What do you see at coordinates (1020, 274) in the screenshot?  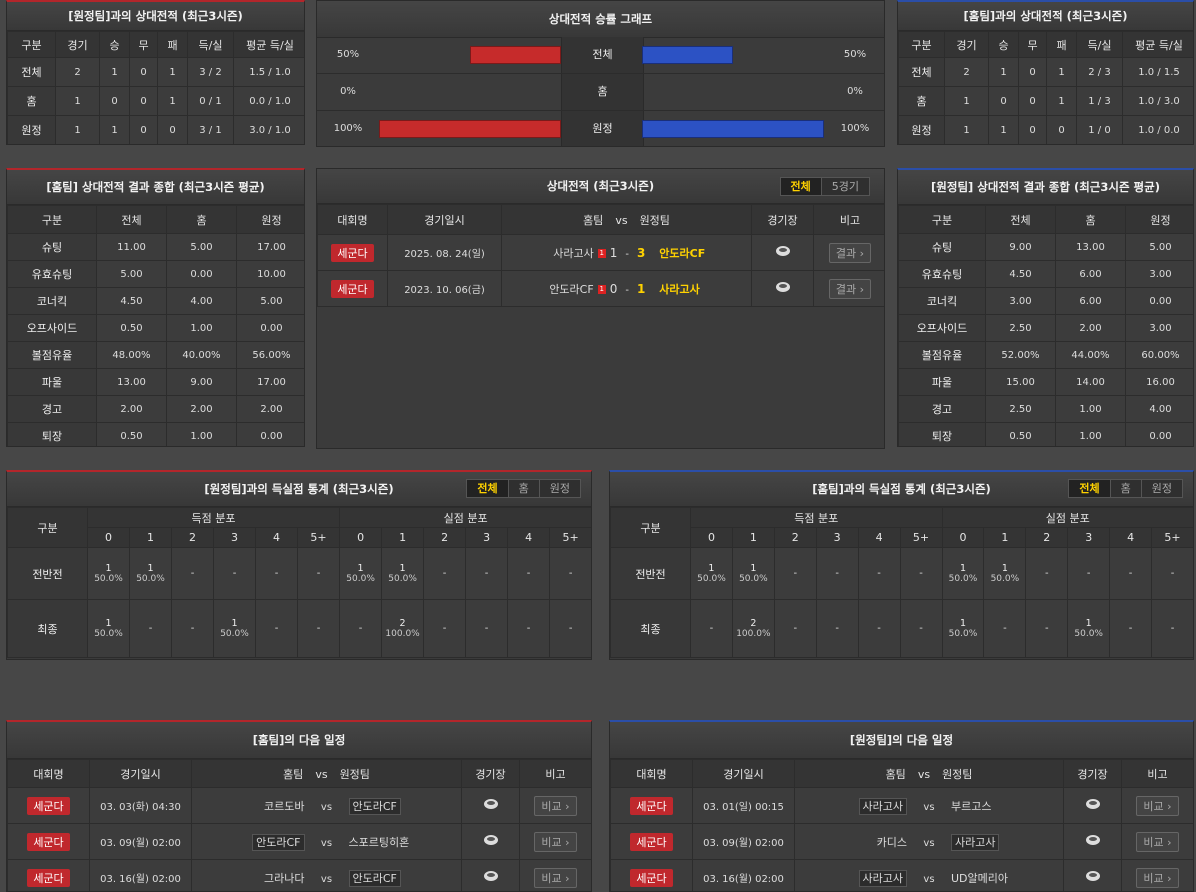 I see `cell: 4.50` at bounding box center [1020, 274].